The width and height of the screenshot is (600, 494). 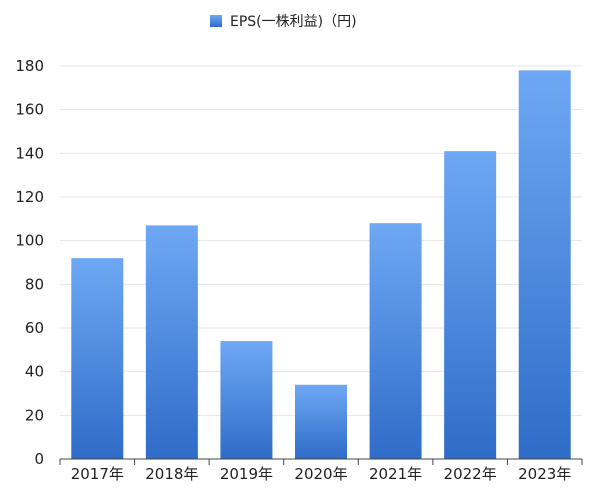 I want to click on legend: EPS(一株利益)（円), so click(x=283, y=22).